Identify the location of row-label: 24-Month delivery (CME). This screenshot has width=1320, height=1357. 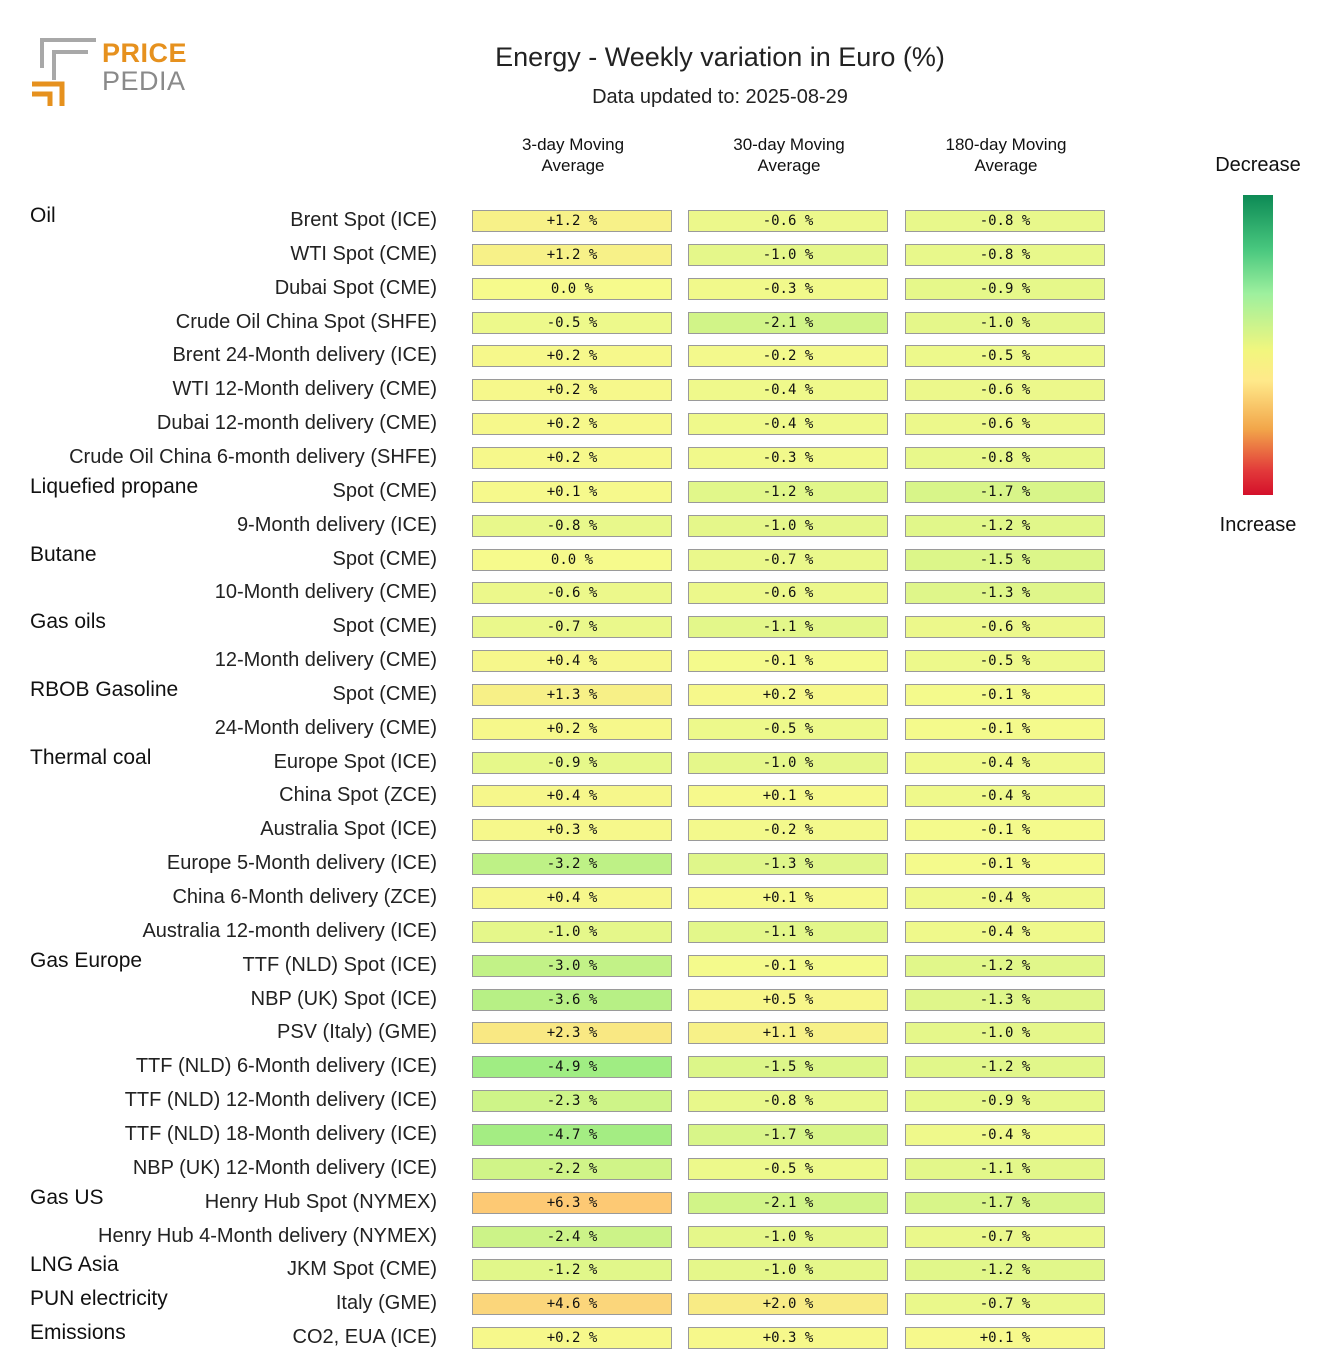
(325, 727).